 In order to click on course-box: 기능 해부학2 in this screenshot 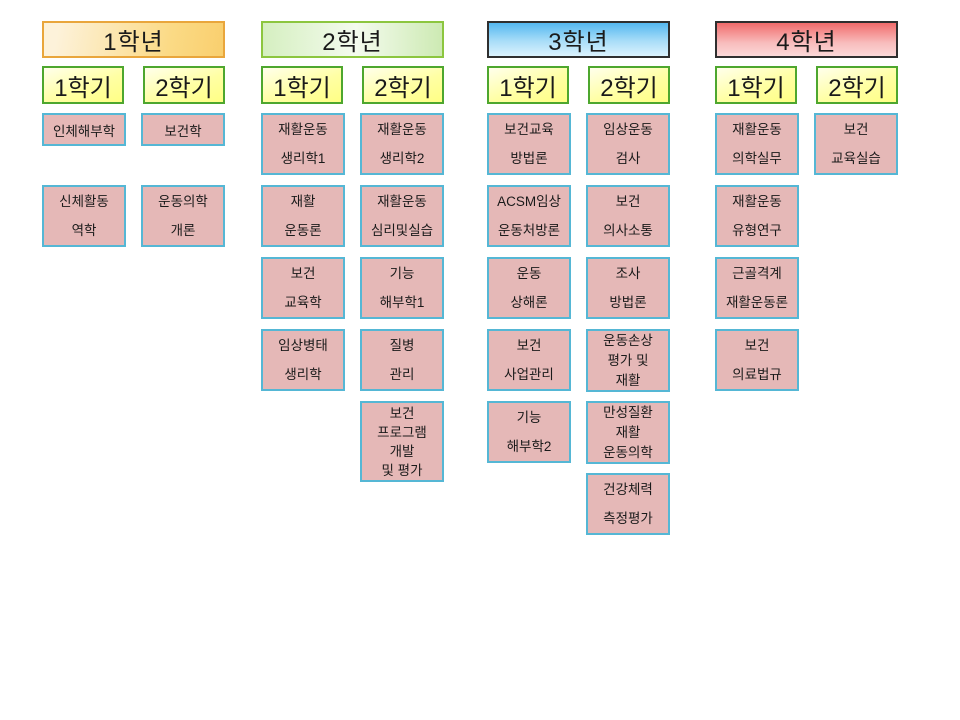, I will do `click(529, 432)`.